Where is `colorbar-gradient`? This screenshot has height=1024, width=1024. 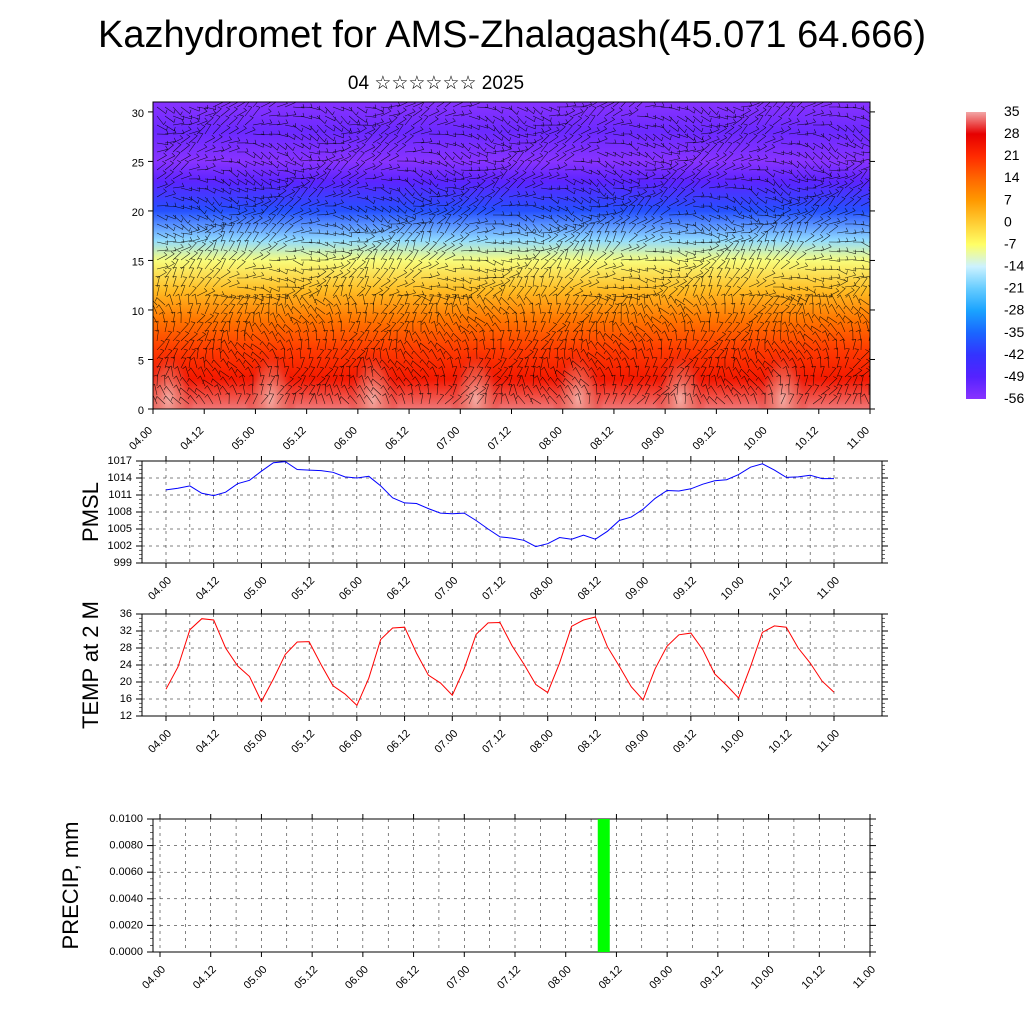
colorbar-gradient is located at coordinates (976, 255).